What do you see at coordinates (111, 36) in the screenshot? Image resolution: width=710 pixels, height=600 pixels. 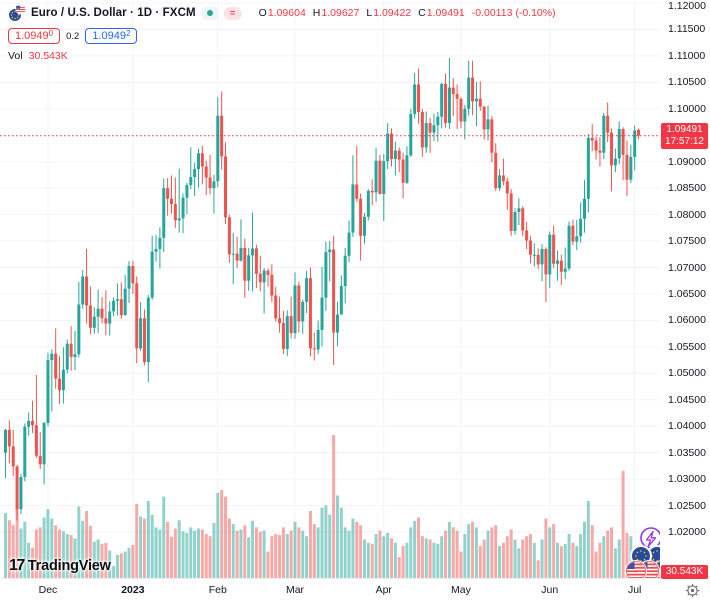 I see `buy-ask-button: 1.09492` at bounding box center [111, 36].